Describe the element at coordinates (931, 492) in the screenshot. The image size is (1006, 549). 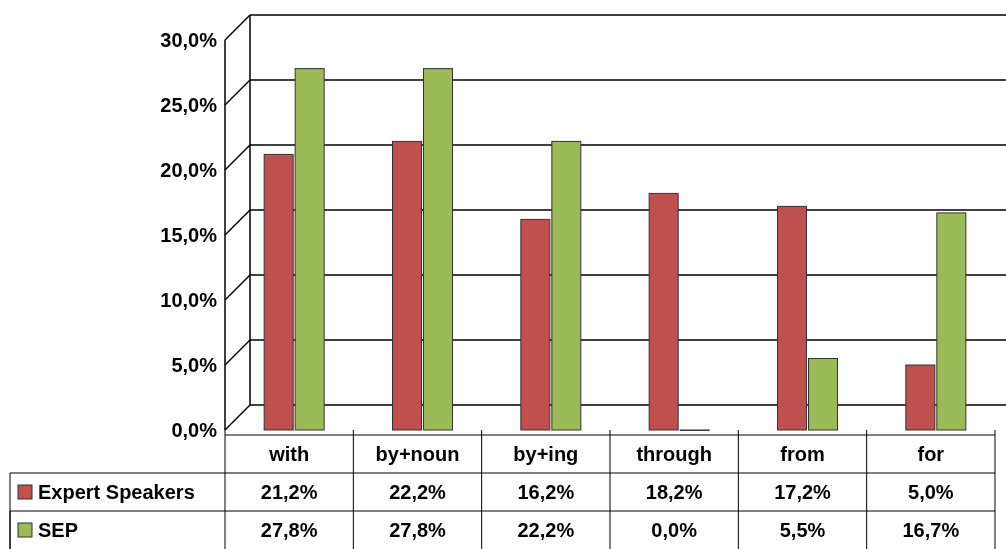
I see `data-label: 5,0%` at that location.